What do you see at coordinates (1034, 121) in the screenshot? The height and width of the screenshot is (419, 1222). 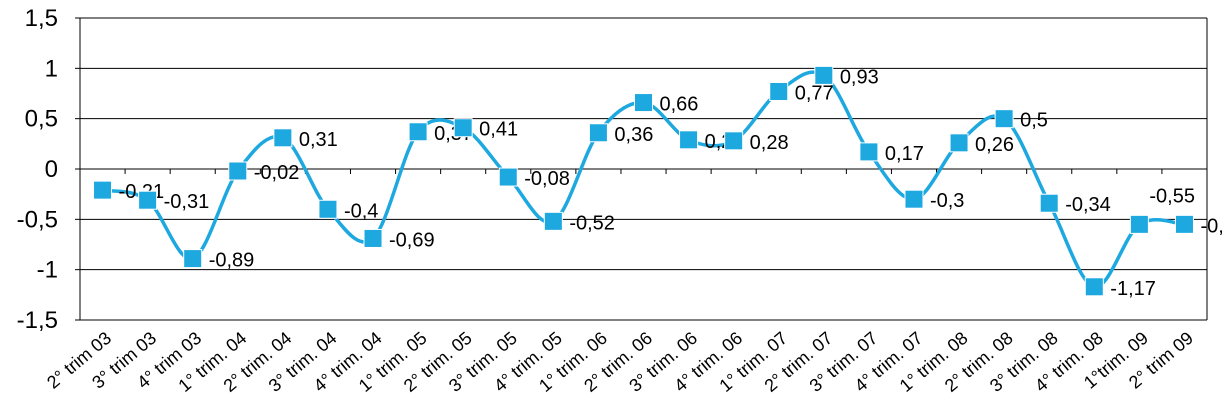 I see `data-label: 0,5` at bounding box center [1034, 121].